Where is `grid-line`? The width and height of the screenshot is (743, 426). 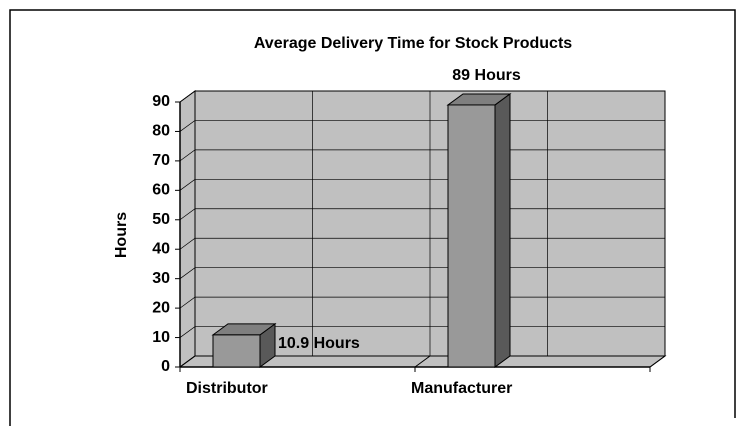
grid-line is located at coordinates (422, 96).